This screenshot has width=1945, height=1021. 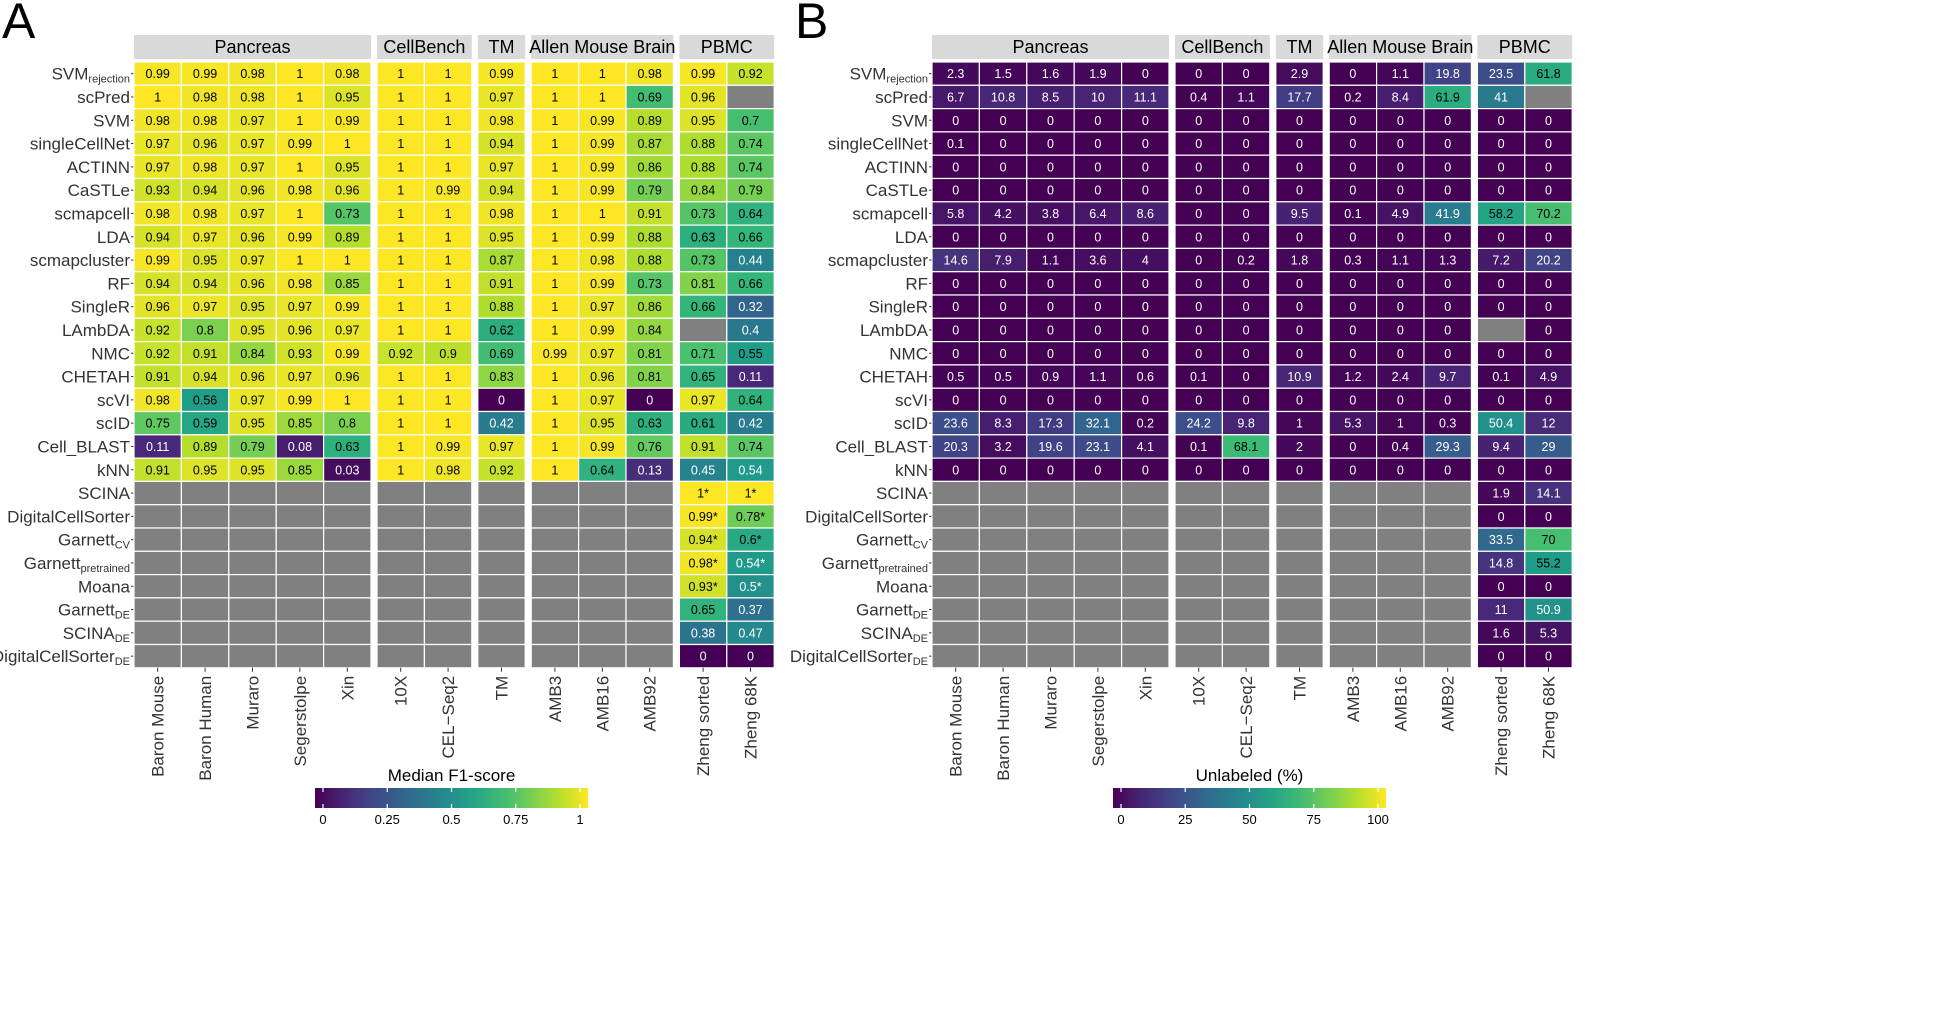 What do you see at coordinates (68, 516) in the screenshot?
I see `row-label: DigitalCellSorter` at bounding box center [68, 516].